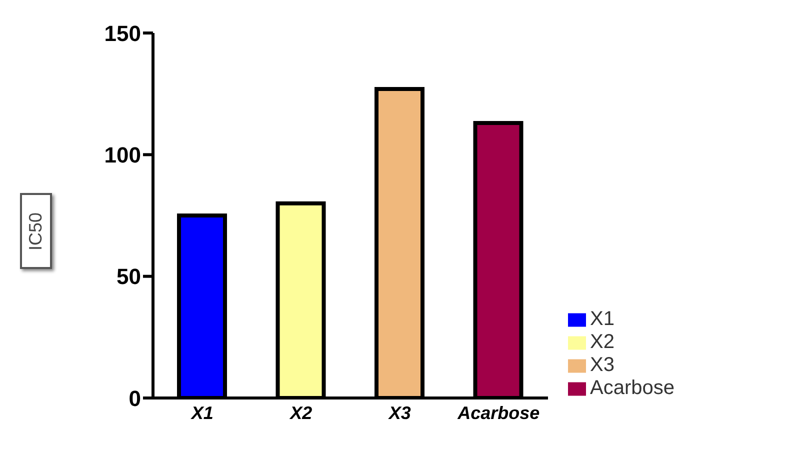 This screenshot has width=786, height=459. I want to click on y-tick-label: 100, so click(122, 155).